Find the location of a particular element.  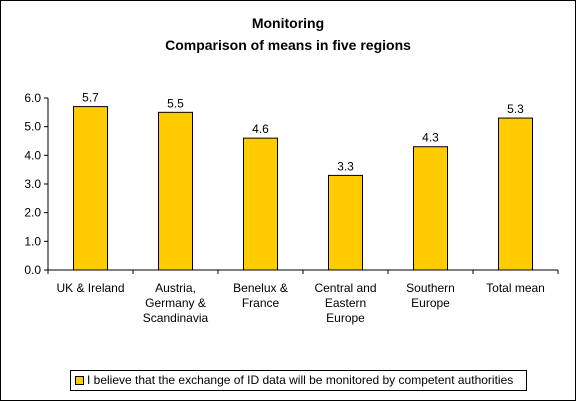

y-tick-label: 0.0 is located at coordinates (32, 270).